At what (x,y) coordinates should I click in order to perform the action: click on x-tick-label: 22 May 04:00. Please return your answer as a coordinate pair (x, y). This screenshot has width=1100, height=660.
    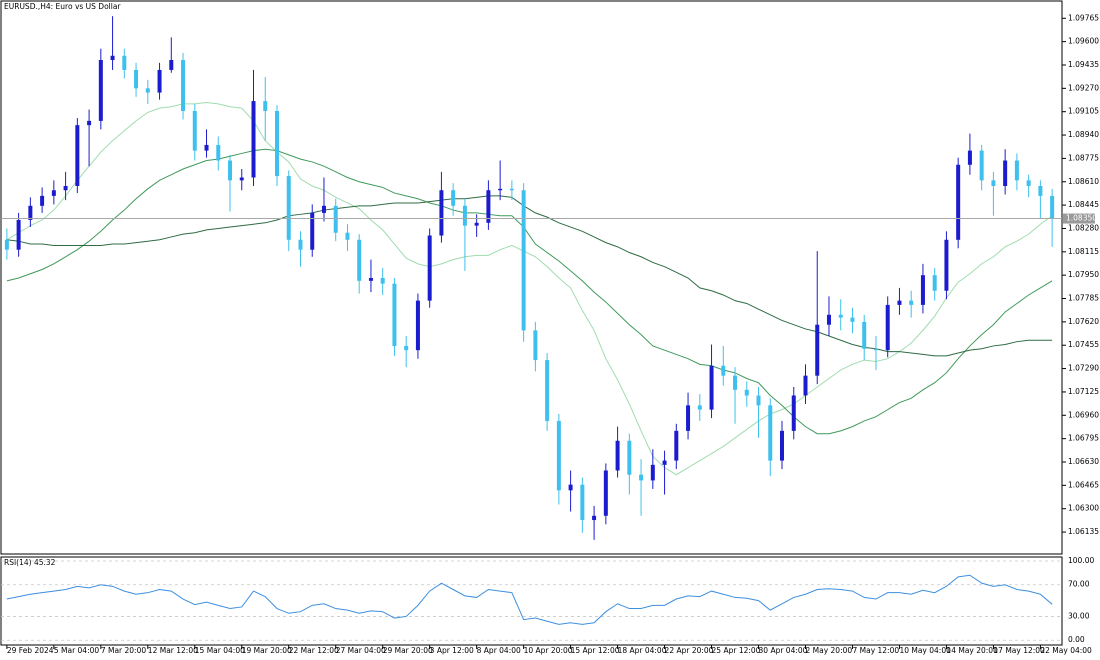
    Looking at the image, I should click on (1066, 650).